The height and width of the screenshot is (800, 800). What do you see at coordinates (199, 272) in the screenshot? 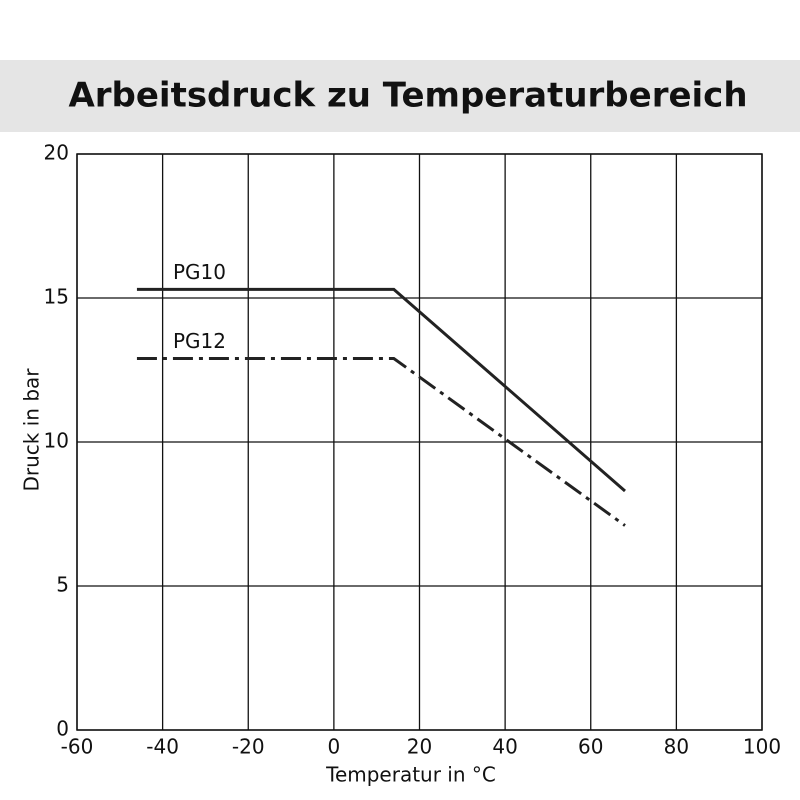
I see `series-label: PG10` at bounding box center [199, 272].